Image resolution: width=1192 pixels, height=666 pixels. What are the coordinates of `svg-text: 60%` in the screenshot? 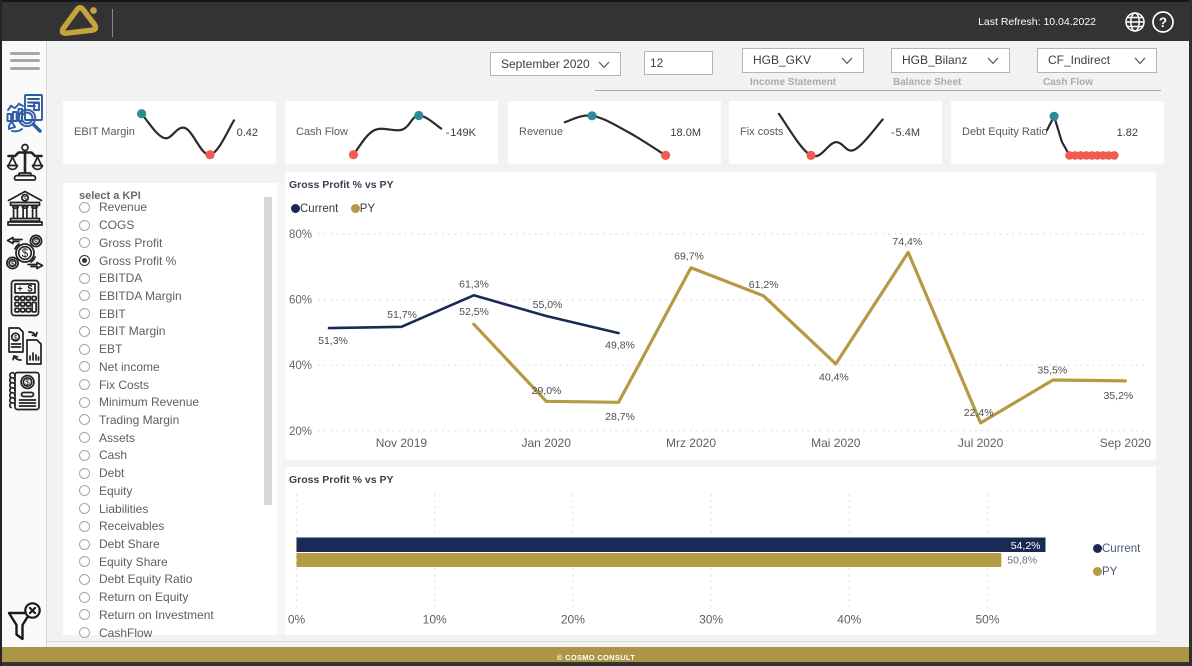 It's located at (300, 301).